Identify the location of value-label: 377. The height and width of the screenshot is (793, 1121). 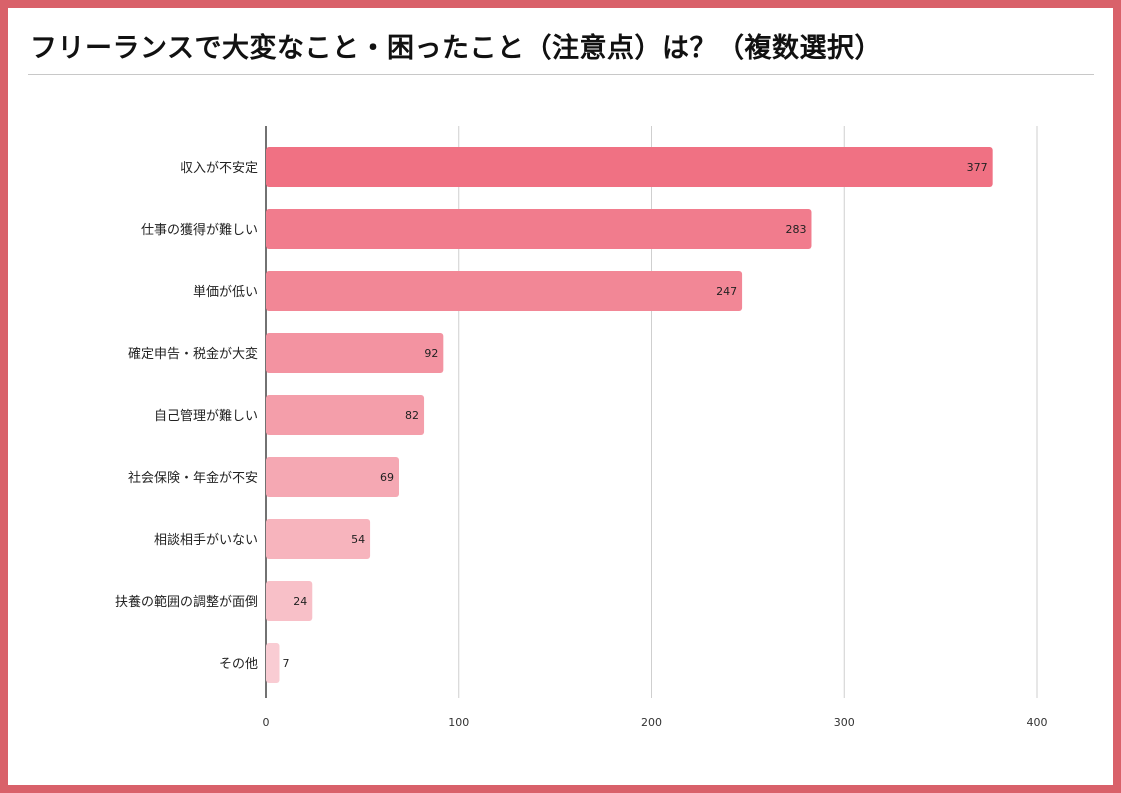
(977, 167).